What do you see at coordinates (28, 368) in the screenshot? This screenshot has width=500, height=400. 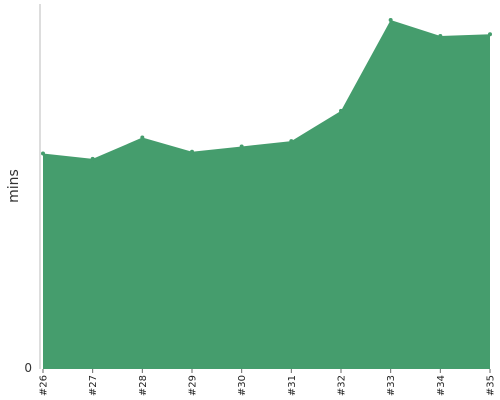 I see `y-tick-label-0: 0` at bounding box center [28, 368].